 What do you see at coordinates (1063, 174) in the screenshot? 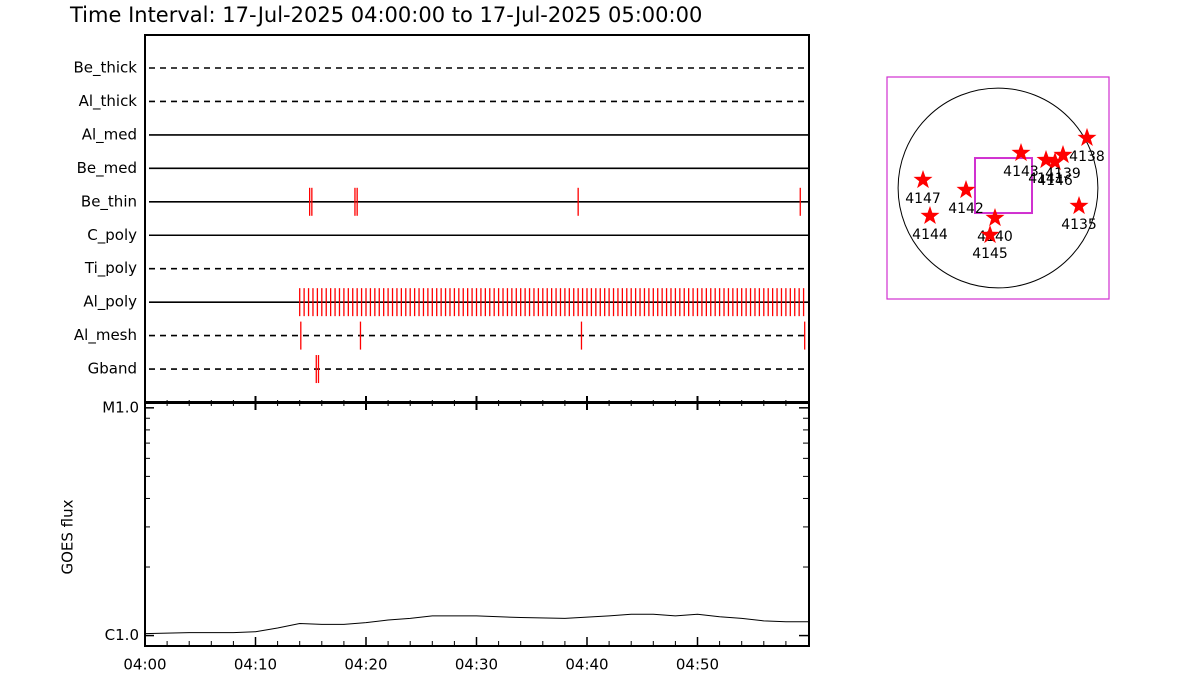
I see `active-region-label: 4139` at bounding box center [1063, 174].